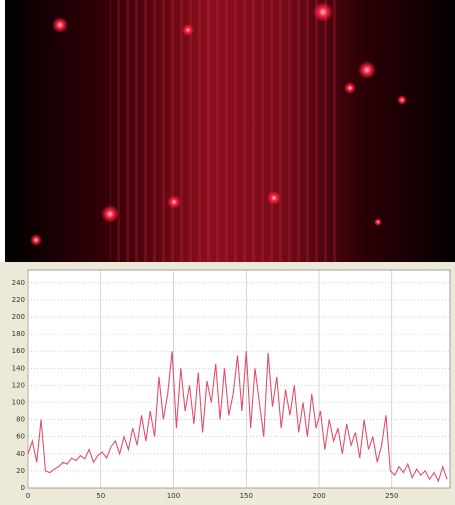  I want to click on y-tick-label: 140, so click(18, 368).